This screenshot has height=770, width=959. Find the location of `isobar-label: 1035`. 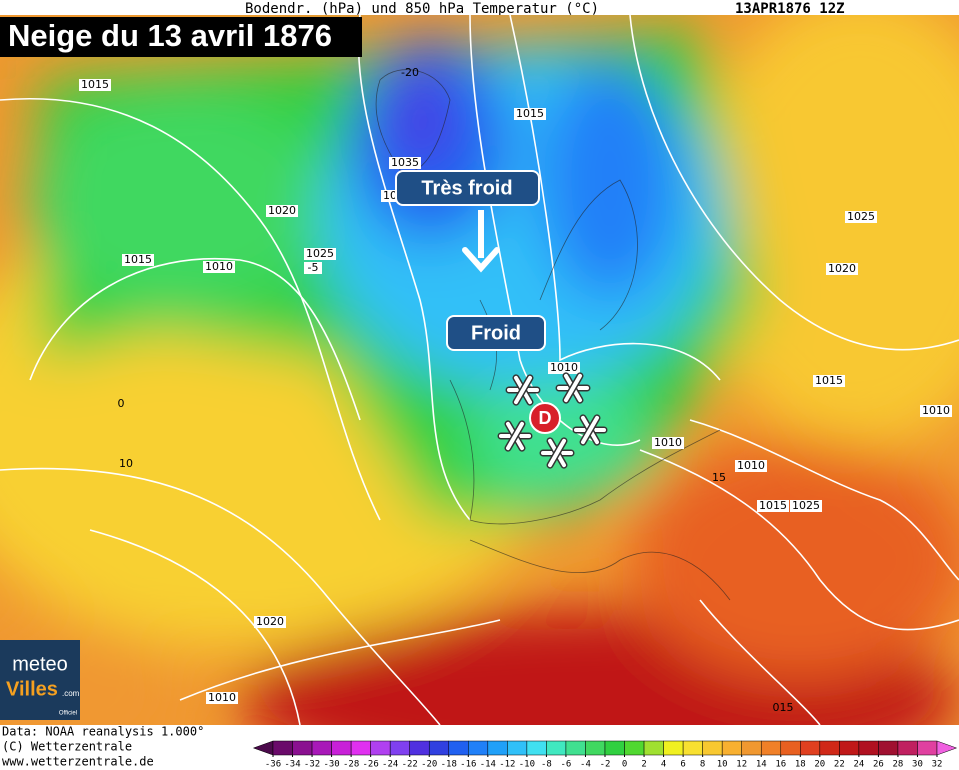

isobar-label: 1035 is located at coordinates (405, 162).